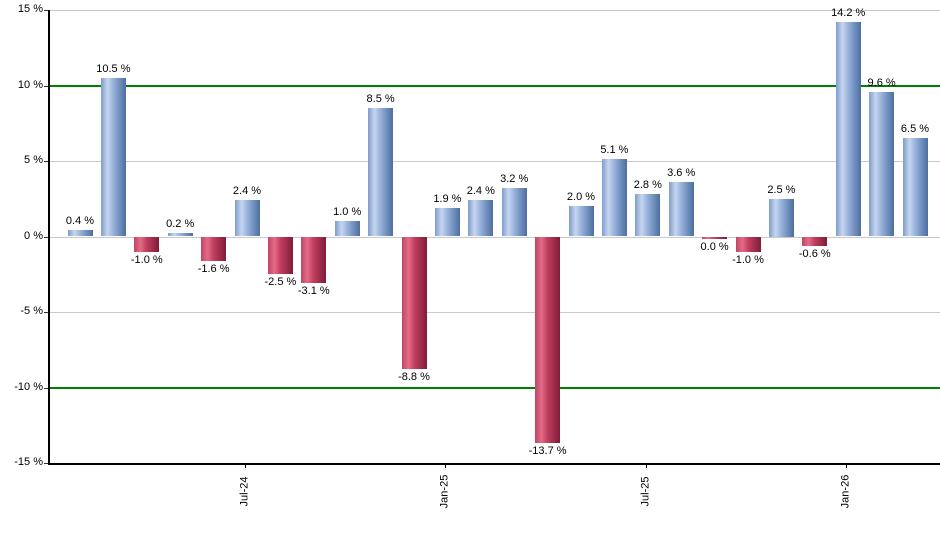 This screenshot has height=550, width=940. I want to click on bar-value-label: -2.5 %, so click(280, 282).